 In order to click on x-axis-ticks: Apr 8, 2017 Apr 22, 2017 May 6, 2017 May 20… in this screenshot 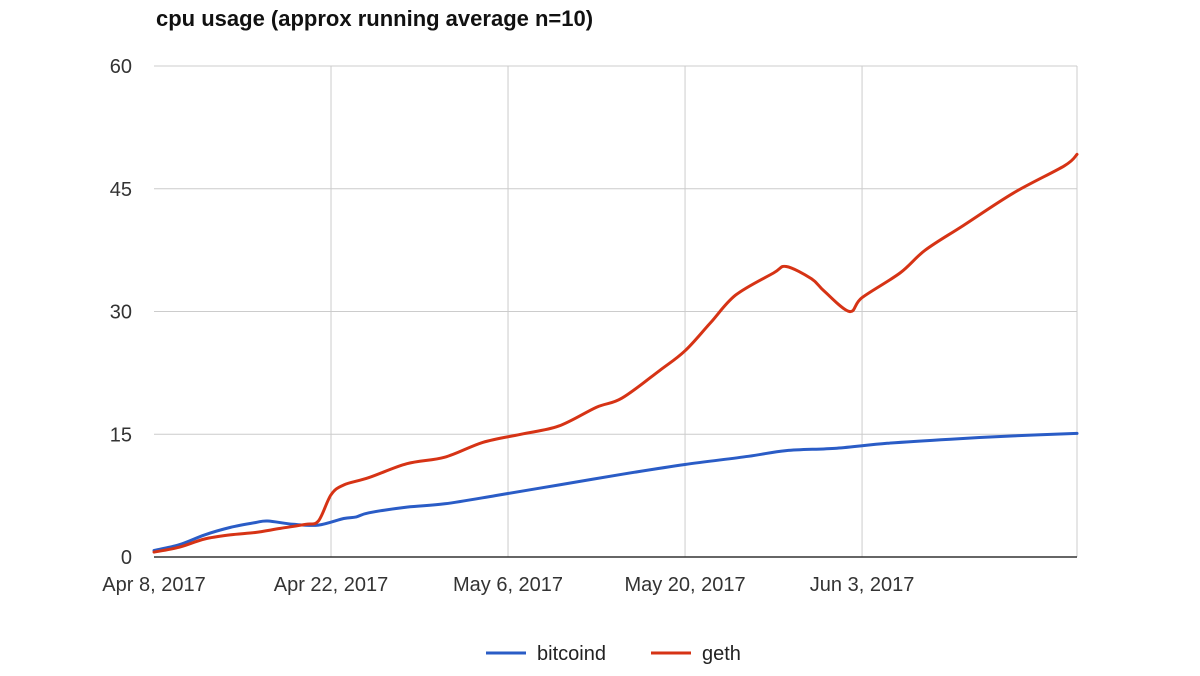, I will do `click(508, 585)`.